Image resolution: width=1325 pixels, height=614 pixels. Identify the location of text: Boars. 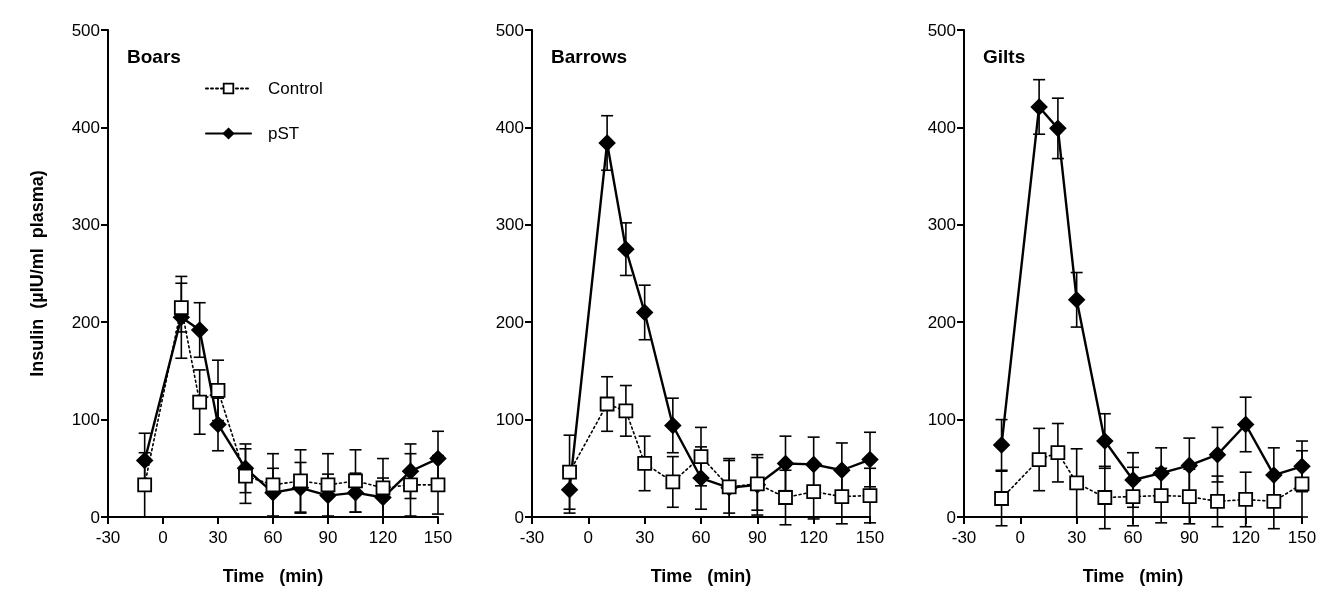
(154, 56).